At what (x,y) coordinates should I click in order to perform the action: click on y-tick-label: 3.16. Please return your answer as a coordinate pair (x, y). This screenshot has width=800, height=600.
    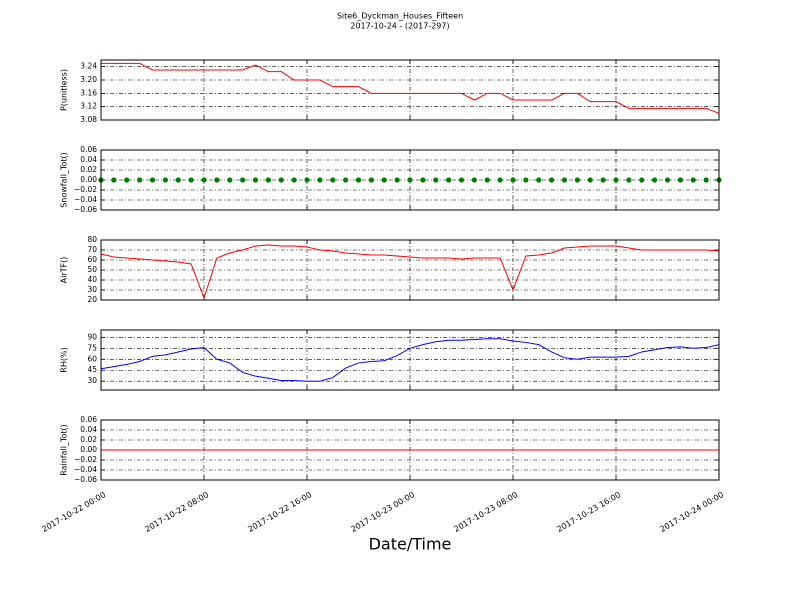
    Looking at the image, I should click on (88, 92).